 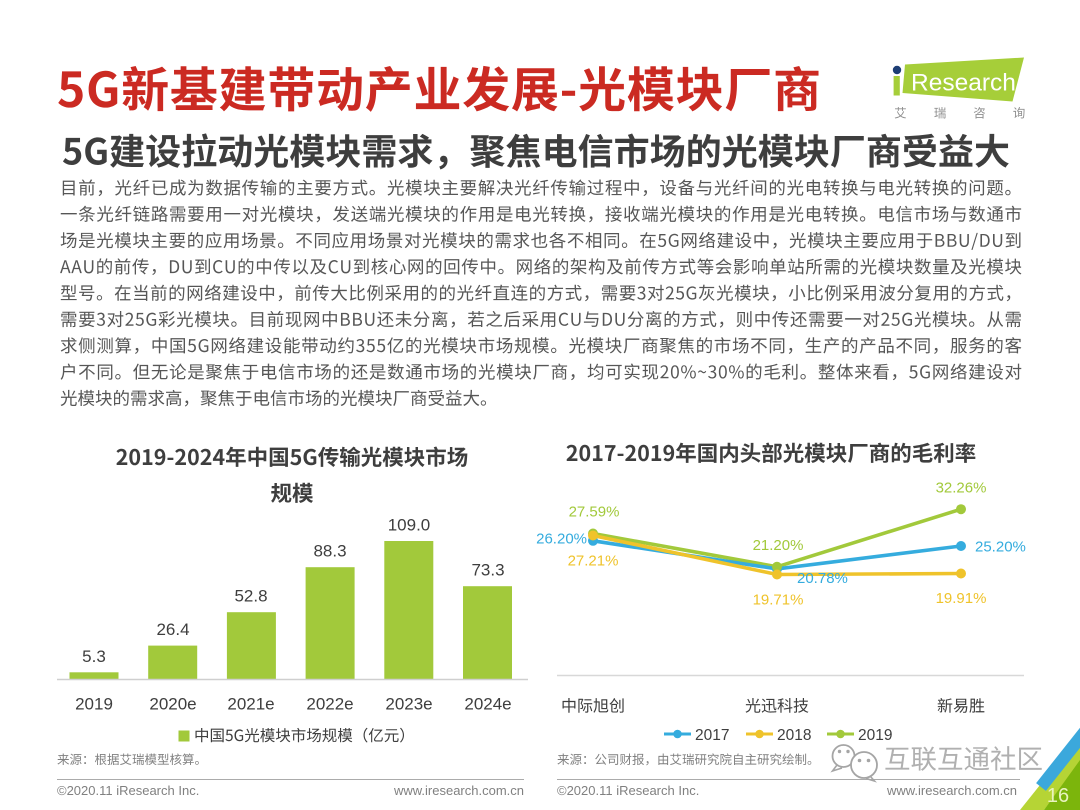 What do you see at coordinates (963, 83) in the screenshot?
I see `svg-text: Research` at bounding box center [963, 83].